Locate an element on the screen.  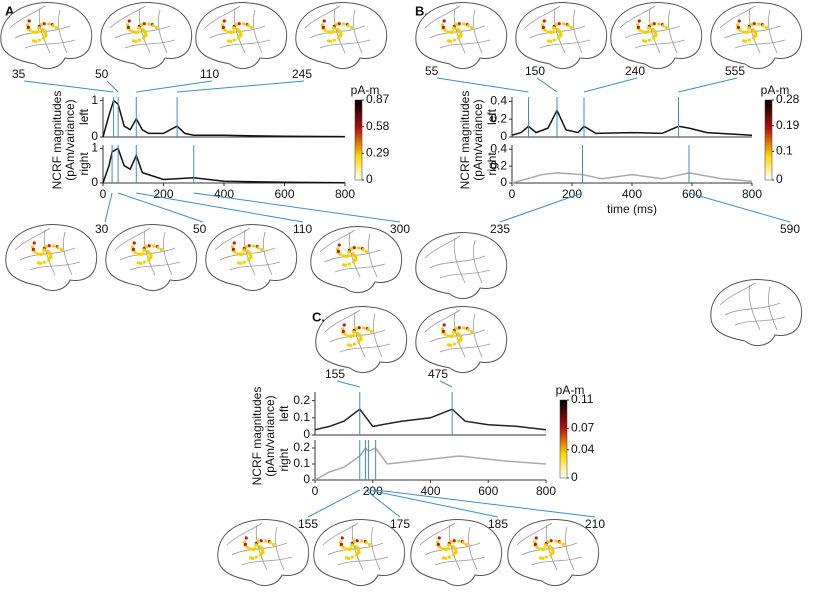
x-tick-label: 200 is located at coordinates (572, 194).